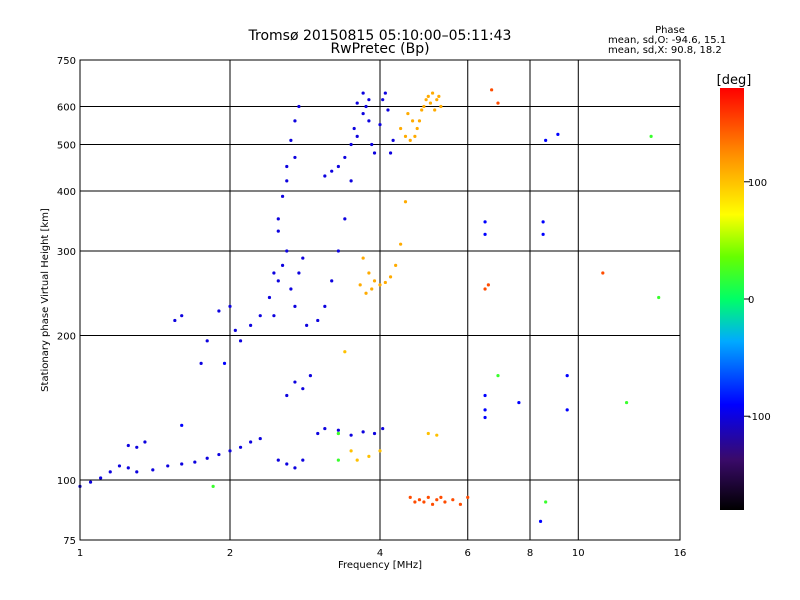  What do you see at coordinates (530, 553) in the screenshot?
I see `x-tick-label: 8` at bounding box center [530, 553].